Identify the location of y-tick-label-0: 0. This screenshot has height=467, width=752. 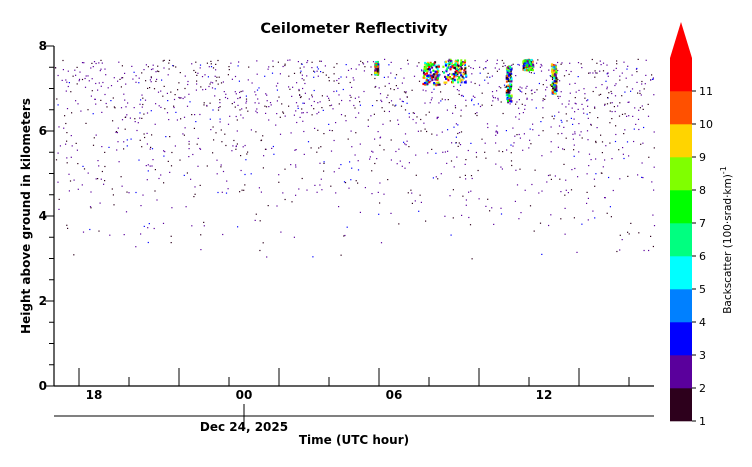
(43, 386).